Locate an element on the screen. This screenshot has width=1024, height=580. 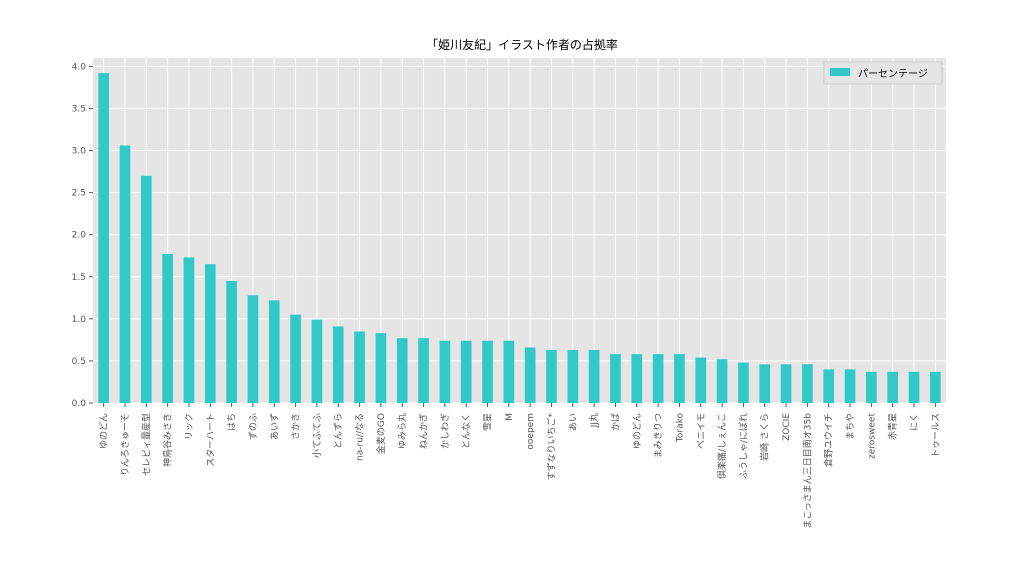
legend-swatch is located at coordinates (840, 72).